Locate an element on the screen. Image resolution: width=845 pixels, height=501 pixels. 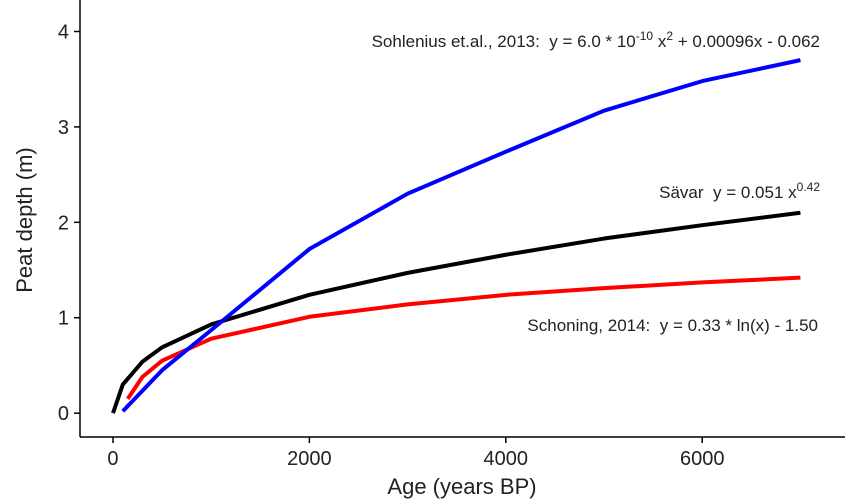
annotation-part: Sävar y = 0.051 x is located at coordinates (728, 192).